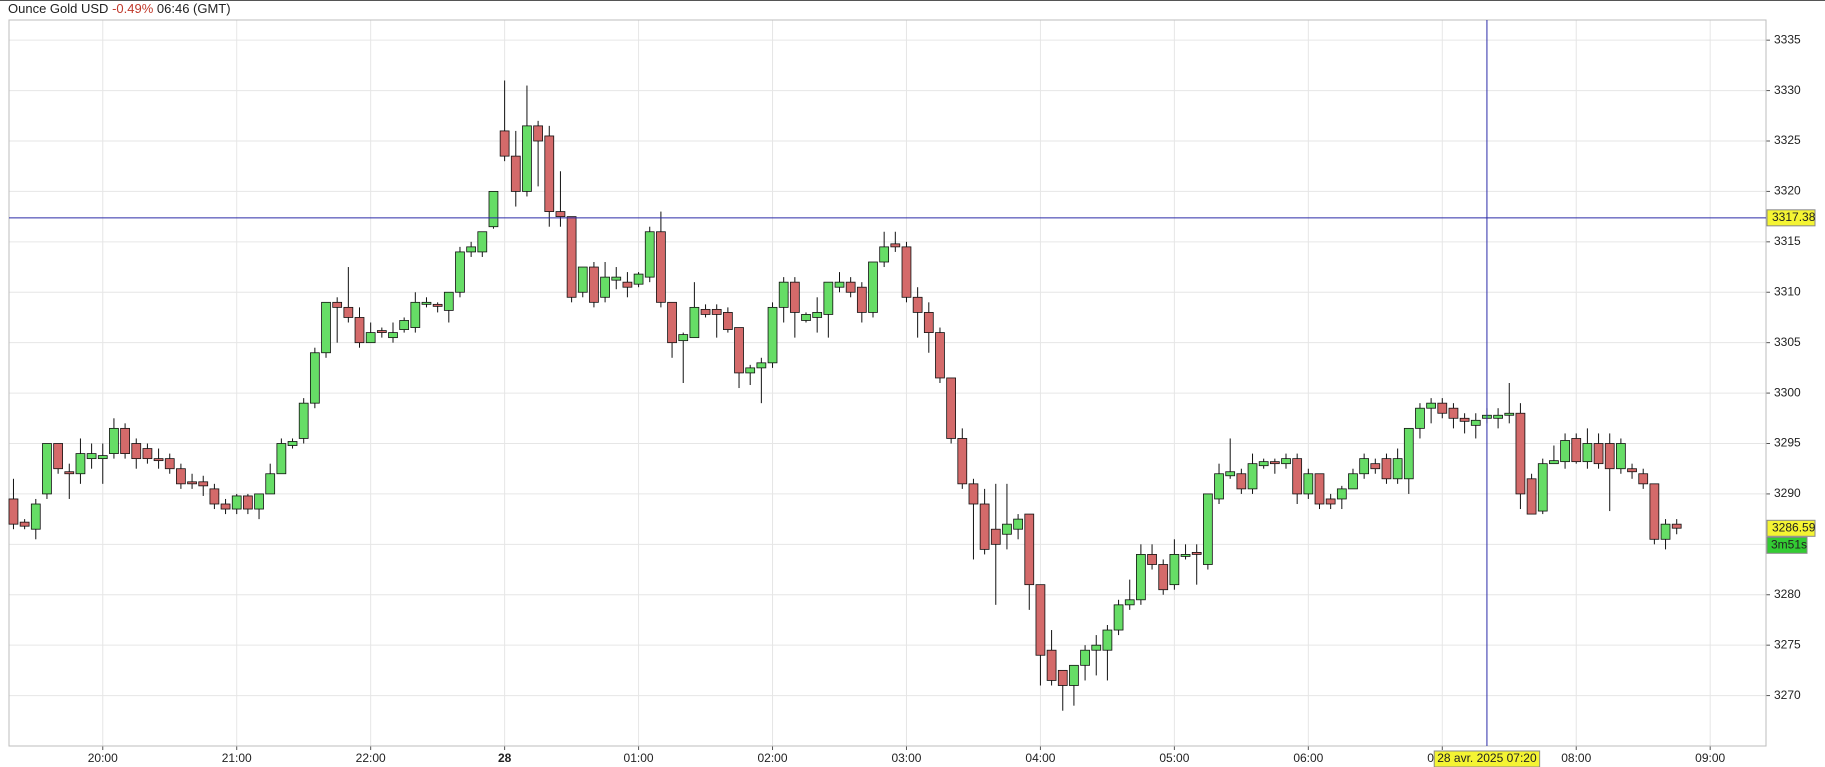 This screenshot has height=767, width=1825. I want to click on y-tick-label: 3290, so click(1787, 493).